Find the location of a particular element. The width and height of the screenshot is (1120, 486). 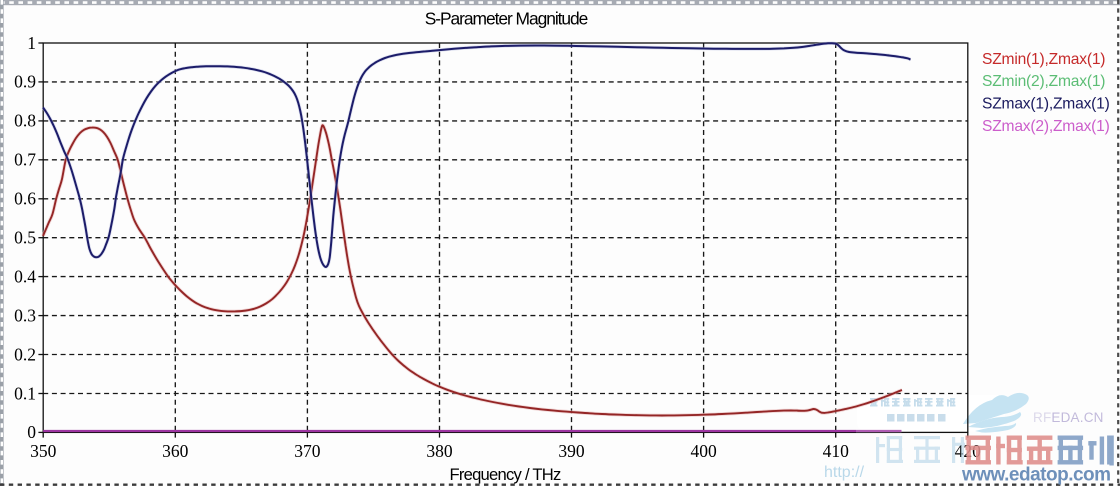

svg-text: 0.4 is located at coordinates (25, 276).